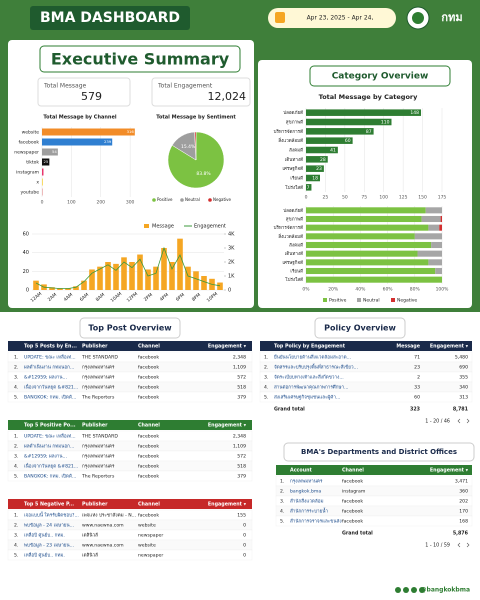 This screenshot has height=600, width=480. What do you see at coordinates (185, 86) in the screenshot?
I see `kpi-label: Total Engagement` at bounding box center [185, 86].